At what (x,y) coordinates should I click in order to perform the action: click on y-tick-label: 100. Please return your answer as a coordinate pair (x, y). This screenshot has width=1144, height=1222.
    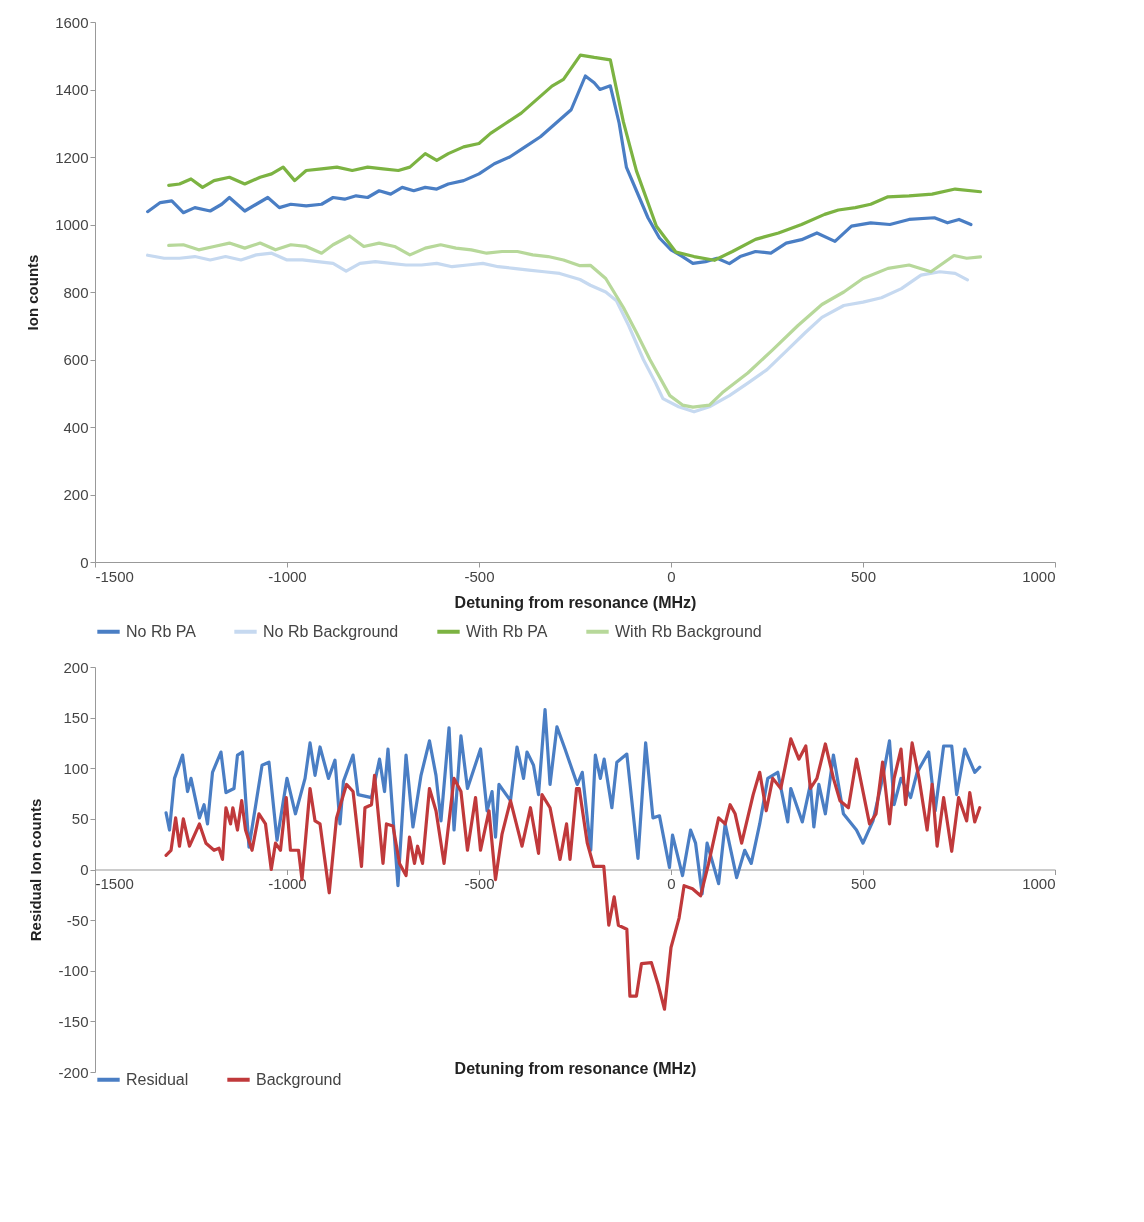
    Looking at the image, I should click on (76, 768).